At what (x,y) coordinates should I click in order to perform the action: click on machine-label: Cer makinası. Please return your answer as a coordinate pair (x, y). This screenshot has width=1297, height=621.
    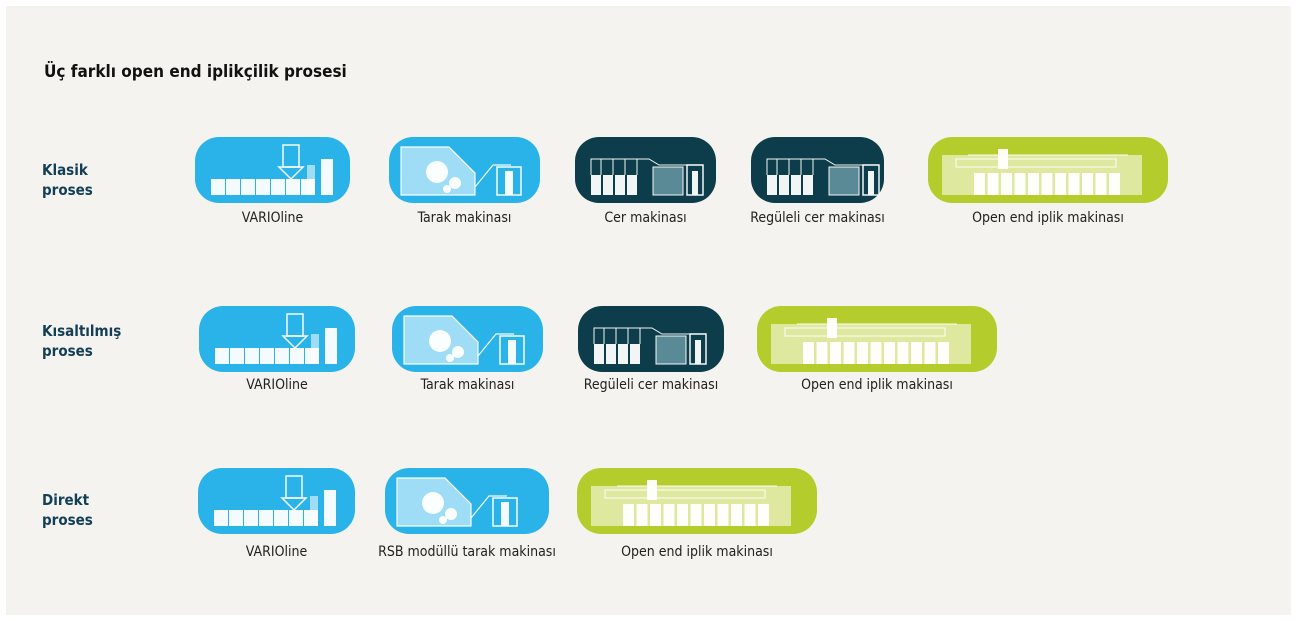
    Looking at the image, I should click on (645, 218).